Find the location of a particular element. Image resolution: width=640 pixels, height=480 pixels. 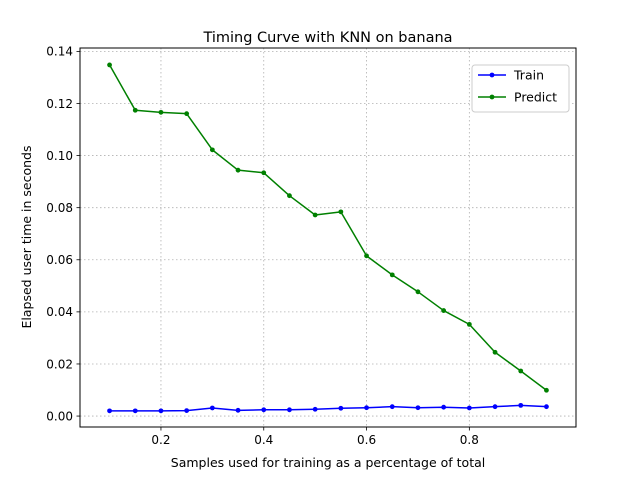

legend-train-label: Train is located at coordinates (528, 75).